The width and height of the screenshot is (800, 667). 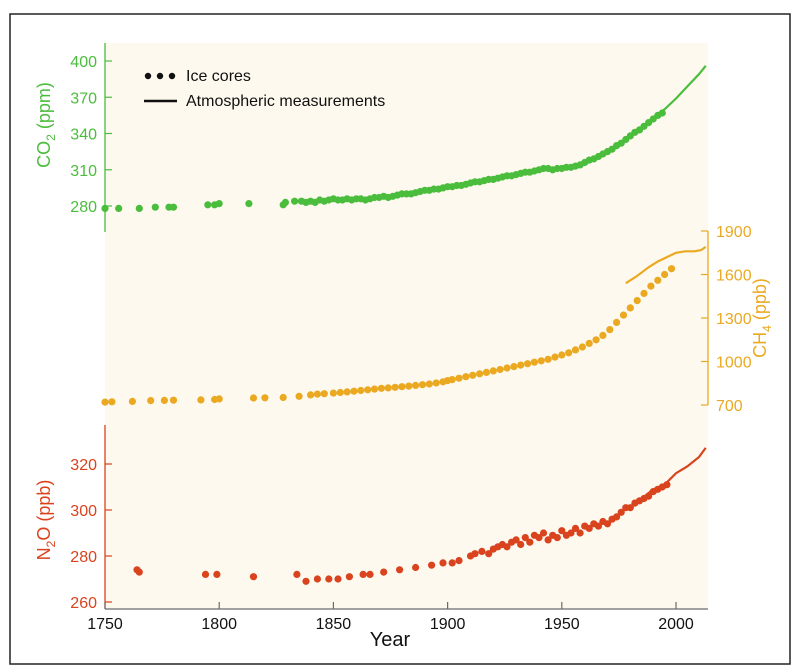 I want to click on x-tick-label: 1850, so click(x=334, y=624).